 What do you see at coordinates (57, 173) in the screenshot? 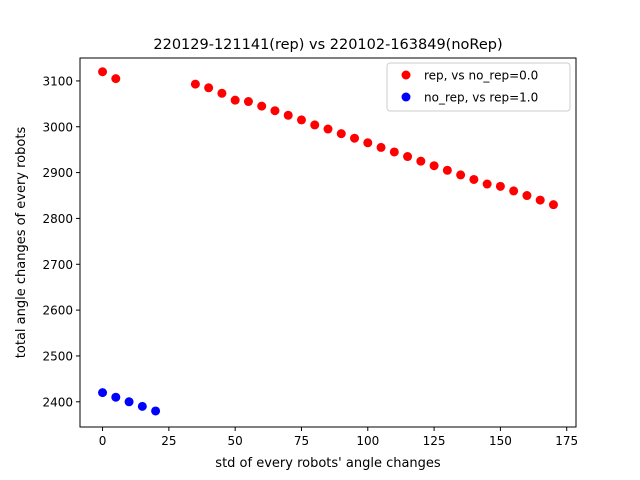
I see `y-tick-label: 2900` at bounding box center [57, 173].